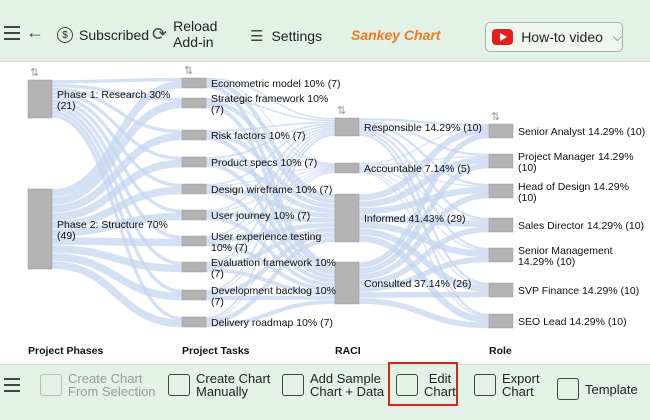 The image size is (650, 420). What do you see at coordinates (297, 36) in the screenshot?
I see `settings-label: Settings` at bounding box center [297, 36].